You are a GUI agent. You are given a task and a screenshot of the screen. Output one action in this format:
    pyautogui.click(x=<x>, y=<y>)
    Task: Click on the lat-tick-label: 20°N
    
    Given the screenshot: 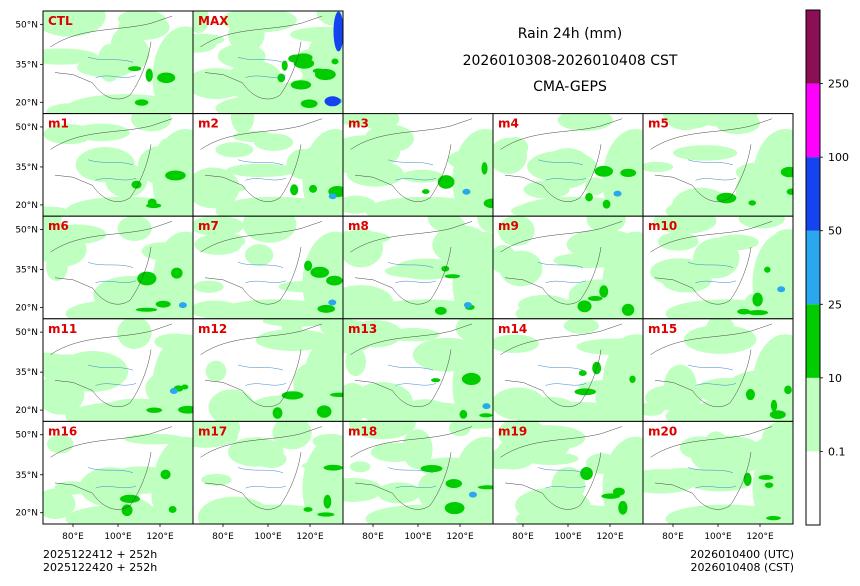 What is the action you would take?
    pyautogui.click(x=26, y=514)
    